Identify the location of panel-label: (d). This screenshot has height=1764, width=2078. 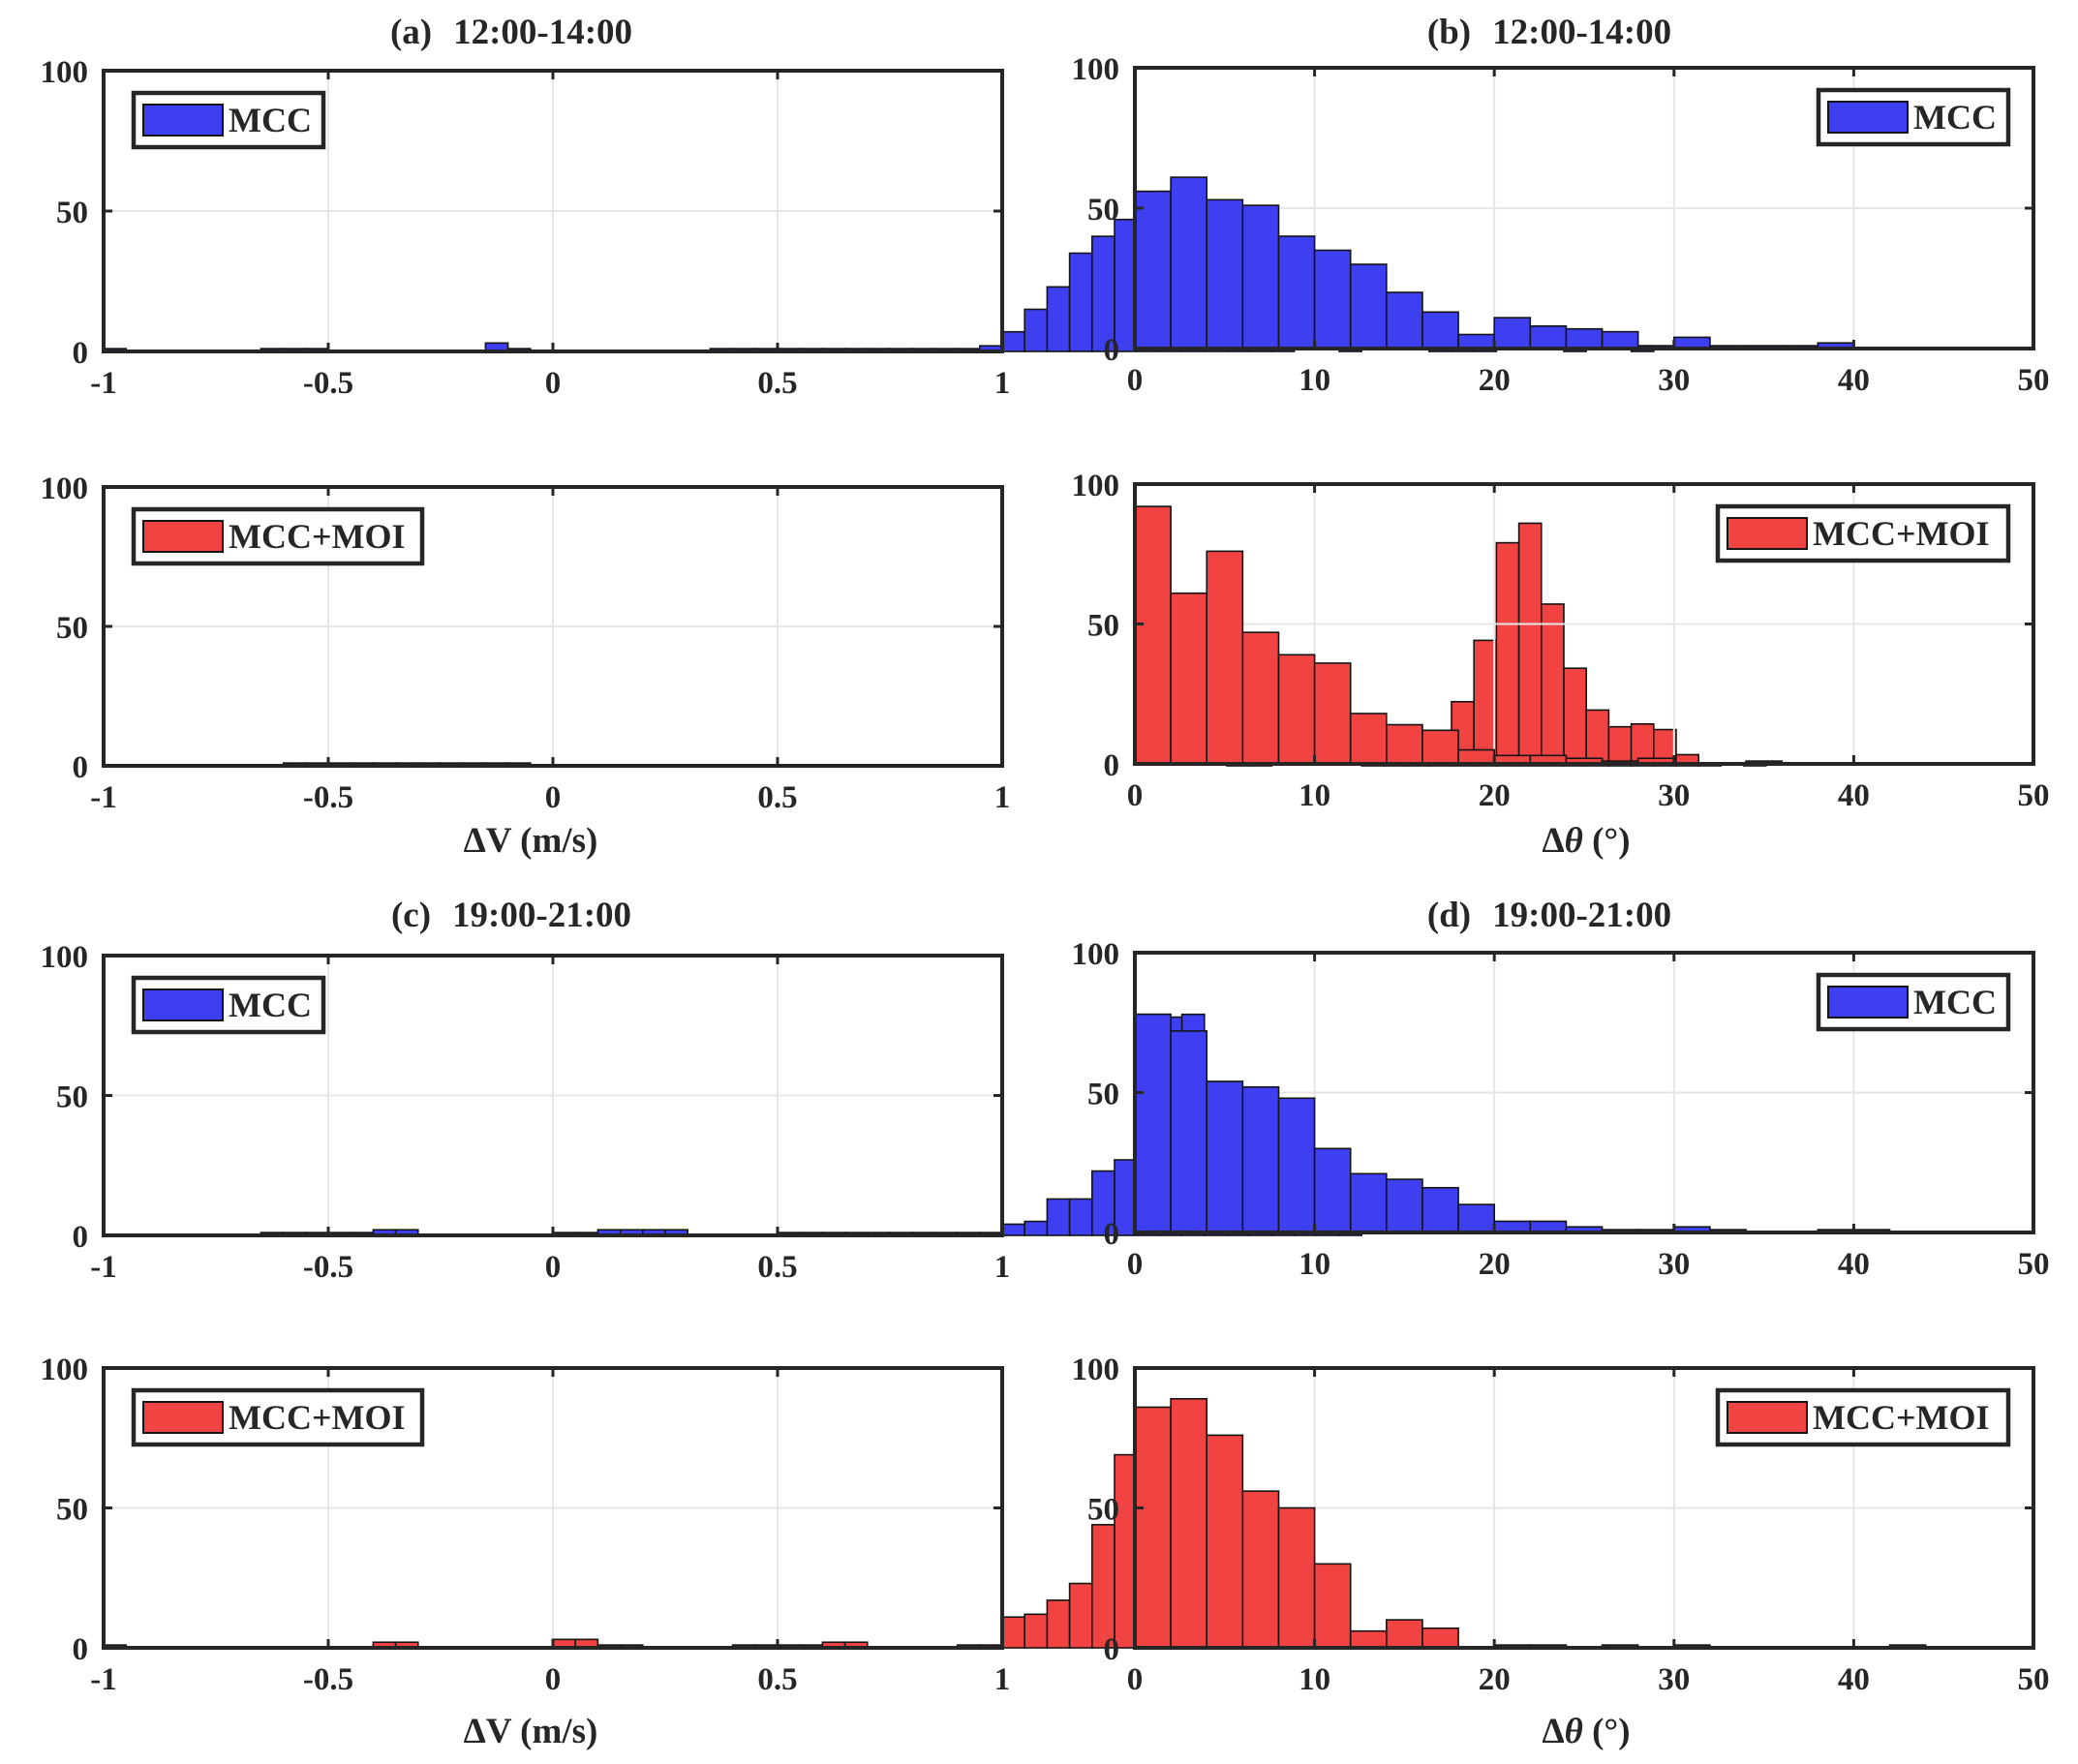
(1449, 915).